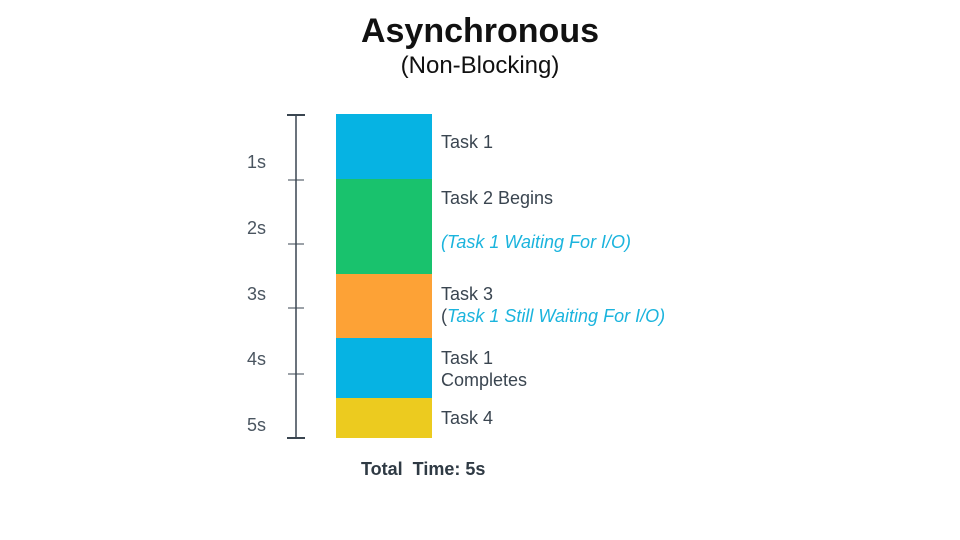 The height and width of the screenshot is (540, 960). I want to click on task-label-3: Task 3, so click(467, 294).